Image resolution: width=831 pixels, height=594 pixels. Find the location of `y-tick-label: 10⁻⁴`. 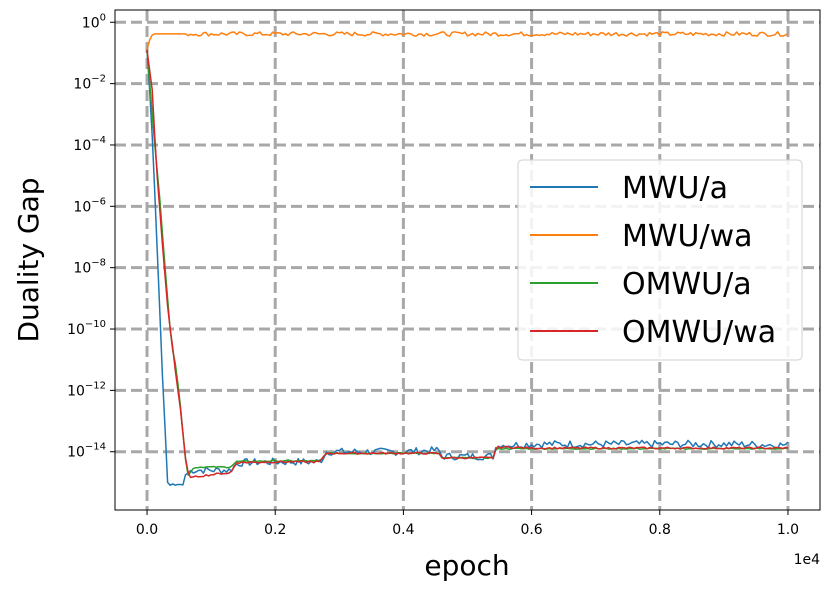

y-tick-label: 10⁻⁴ is located at coordinates (89, 144).